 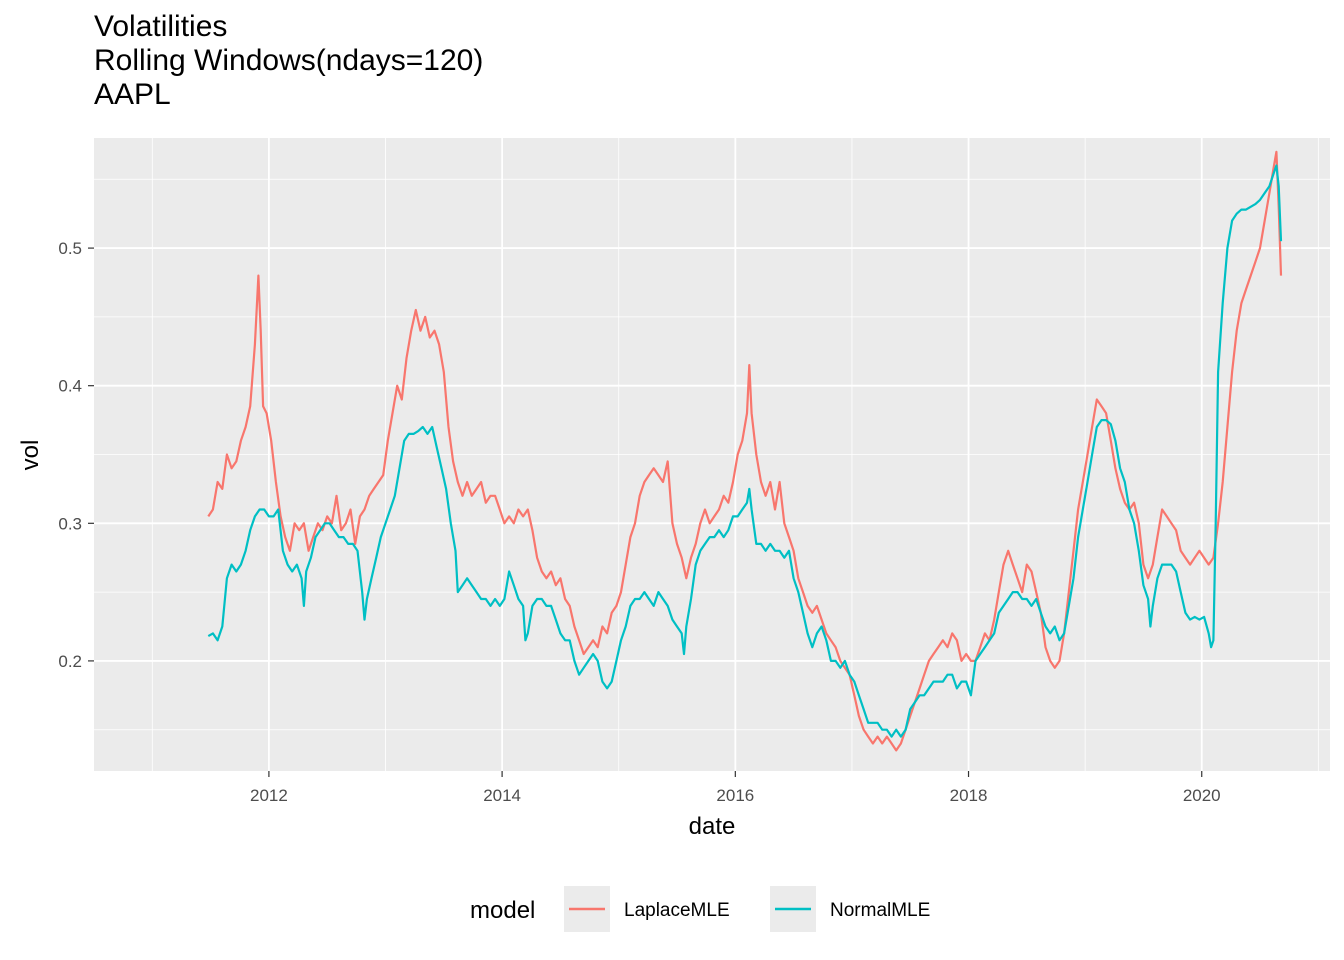 What do you see at coordinates (502, 910) in the screenshot?
I see `legend-title: model` at bounding box center [502, 910].